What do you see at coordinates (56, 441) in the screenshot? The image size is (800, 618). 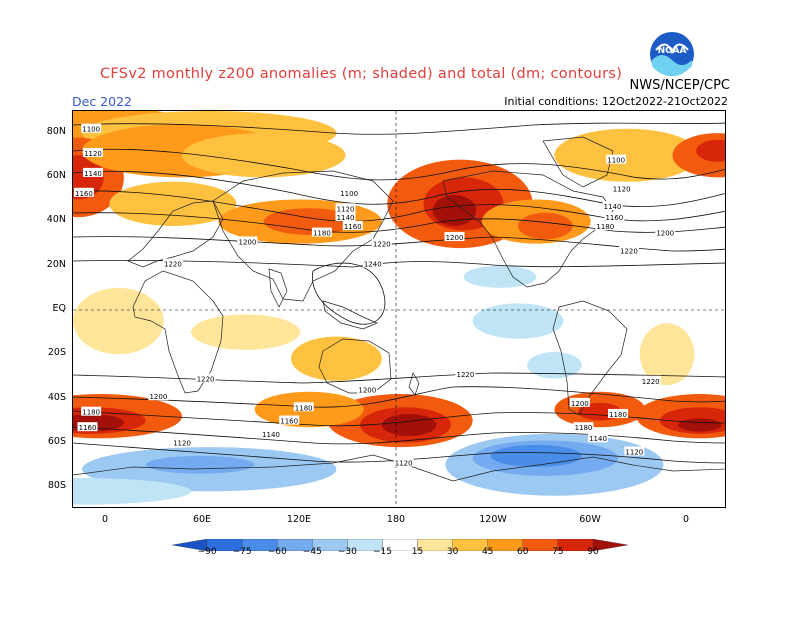 I see `lat-tick-60s: 60S` at bounding box center [56, 441].